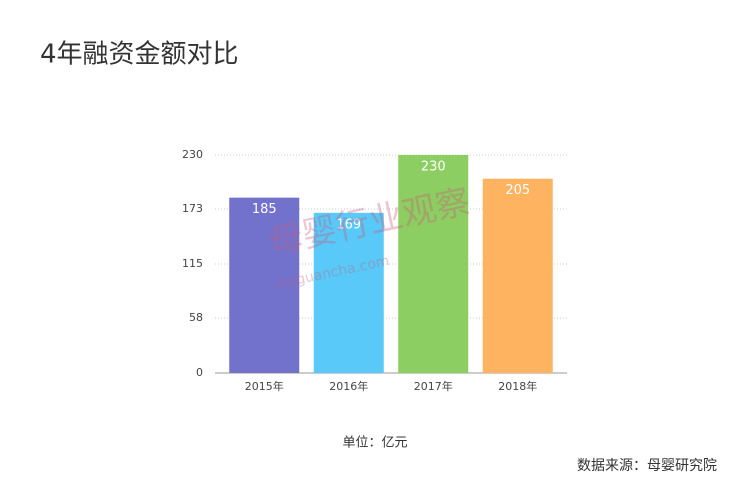 This screenshot has height=500, width=750. What do you see at coordinates (192, 263) in the screenshot?
I see `y-tick-label: 115` at bounding box center [192, 263].